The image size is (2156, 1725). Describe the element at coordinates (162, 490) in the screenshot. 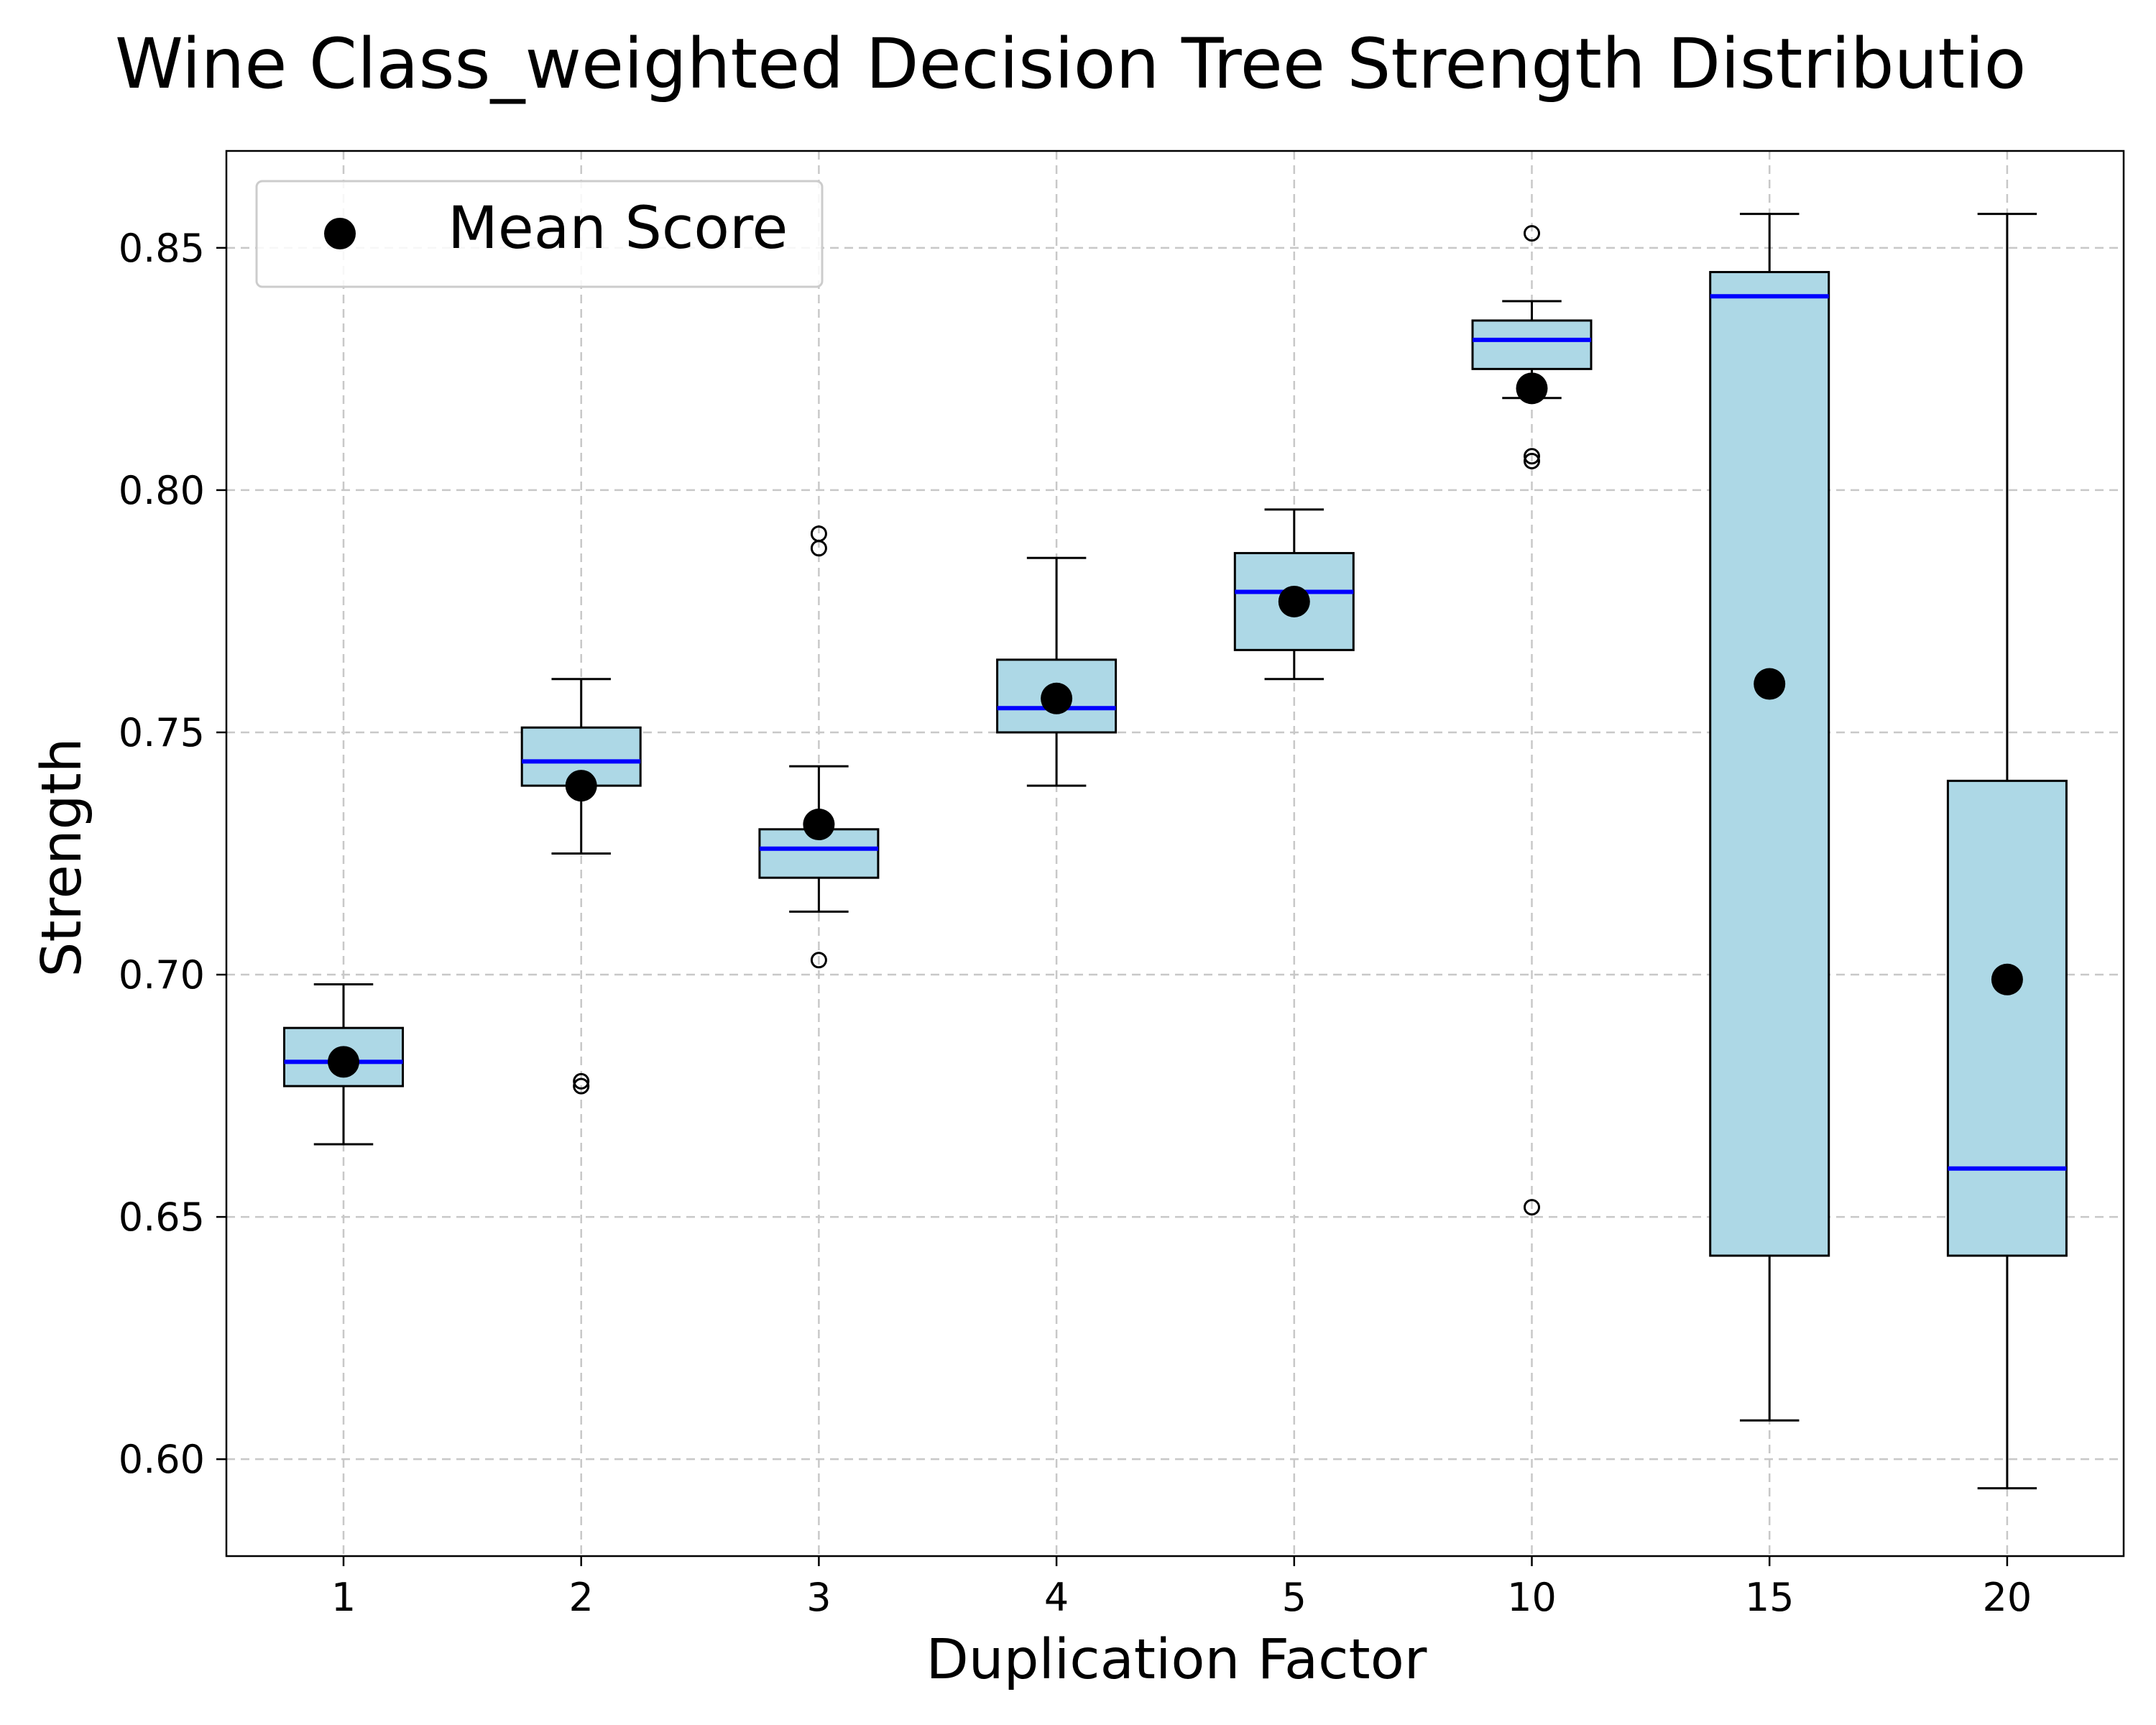

I see `y-tick-label: 0.80` at that location.